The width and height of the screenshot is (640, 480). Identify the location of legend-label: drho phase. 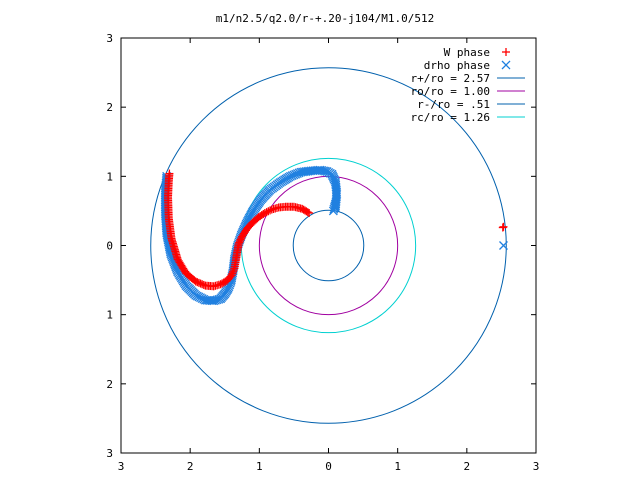
(457, 65).